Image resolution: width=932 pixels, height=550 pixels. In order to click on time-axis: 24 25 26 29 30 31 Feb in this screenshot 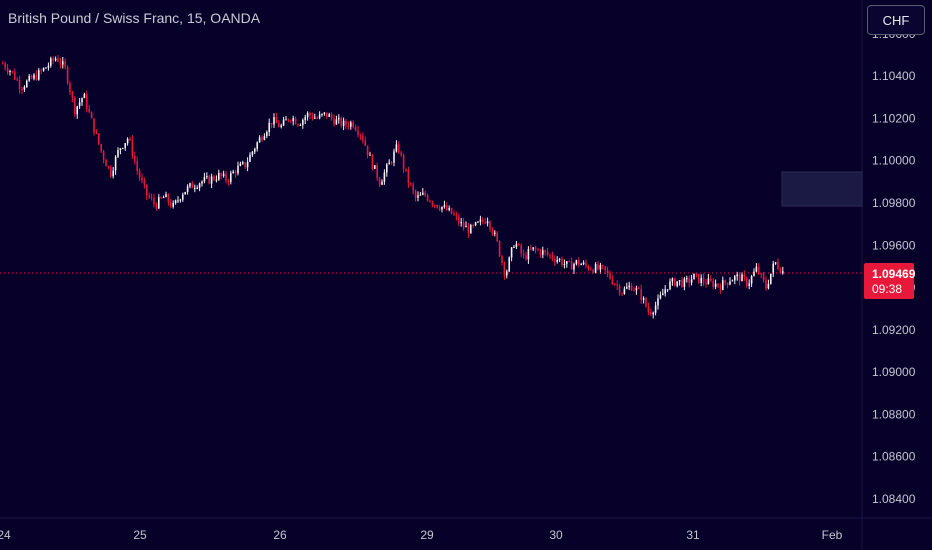, I will do `click(421, 535)`.